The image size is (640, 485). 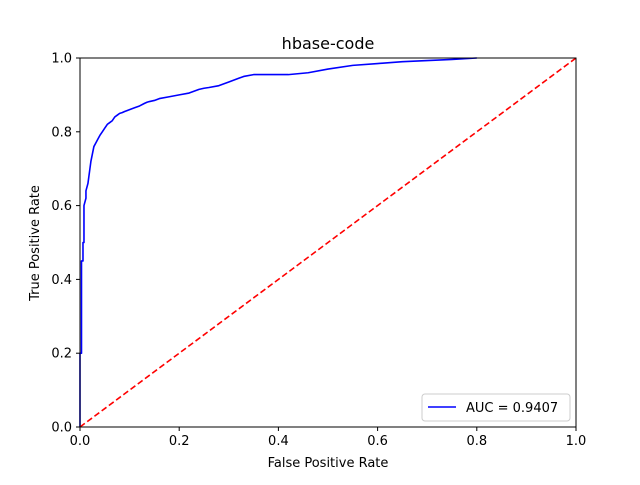 What do you see at coordinates (377, 441) in the screenshot?
I see `x-tick-label: 0.6` at bounding box center [377, 441].